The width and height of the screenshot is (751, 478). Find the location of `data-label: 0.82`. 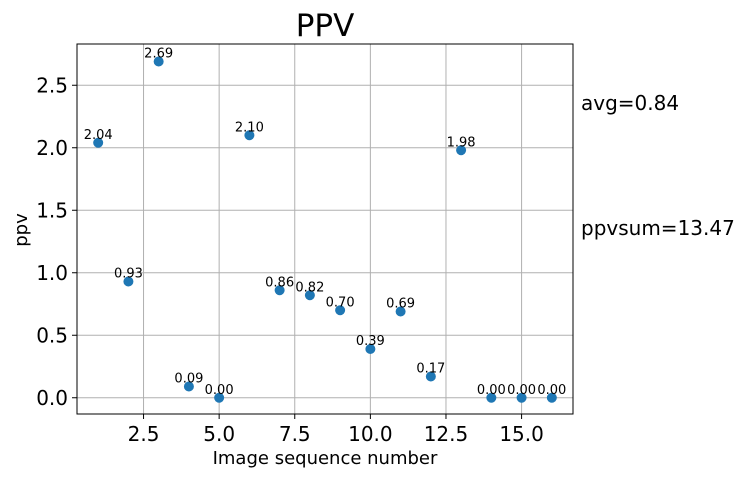

data-label: 0.82 is located at coordinates (309, 287).